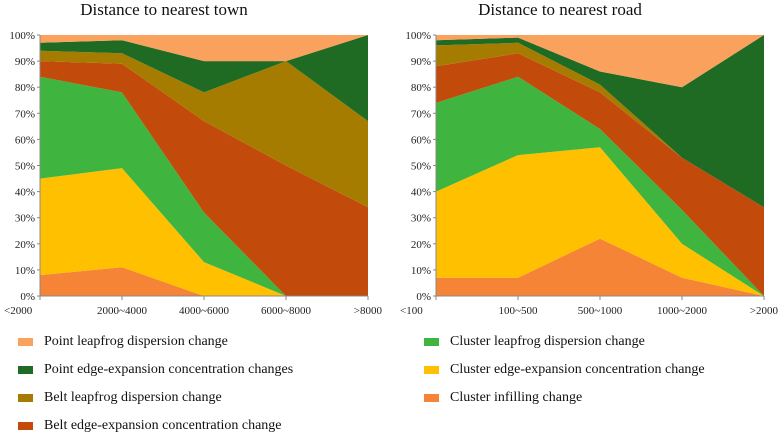 This screenshot has width=782, height=438. I want to click on legend-item-belt-edge-expansion: Belt edge-expansion concentration change, so click(150, 426).